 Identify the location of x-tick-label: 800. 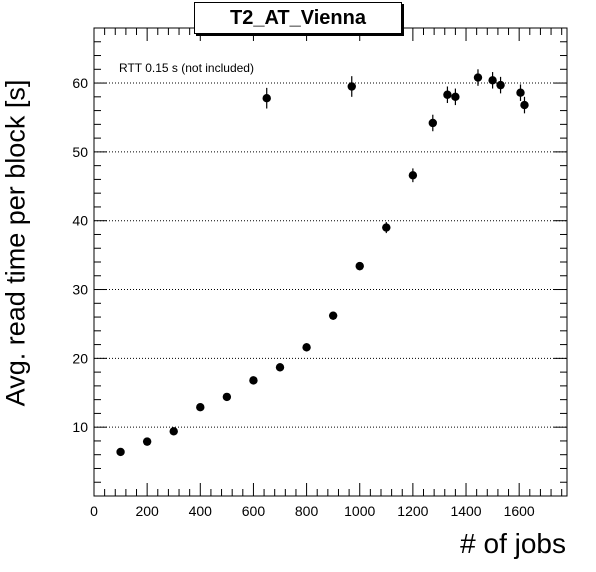
(307, 511).